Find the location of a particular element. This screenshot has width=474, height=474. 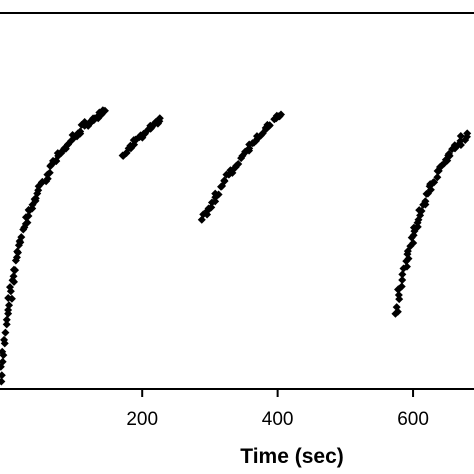

x-axis-title: Time (sec) is located at coordinates (292, 456).